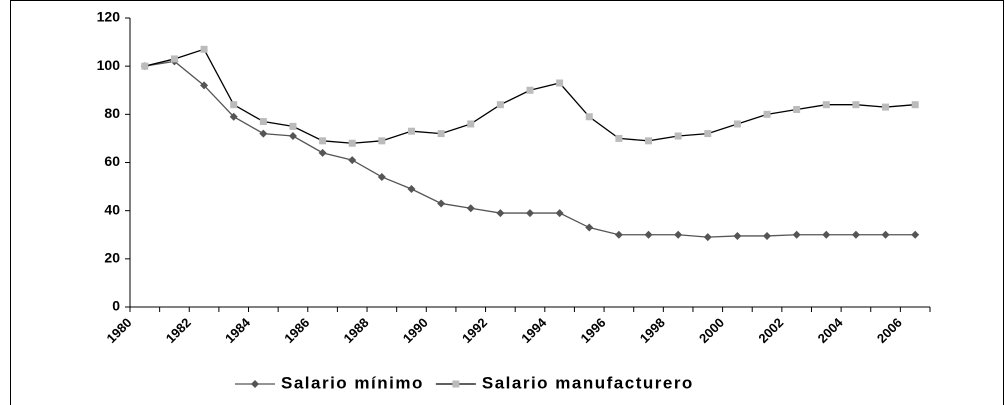  I want to click on x-tick-label: 1982, so click(178, 330).